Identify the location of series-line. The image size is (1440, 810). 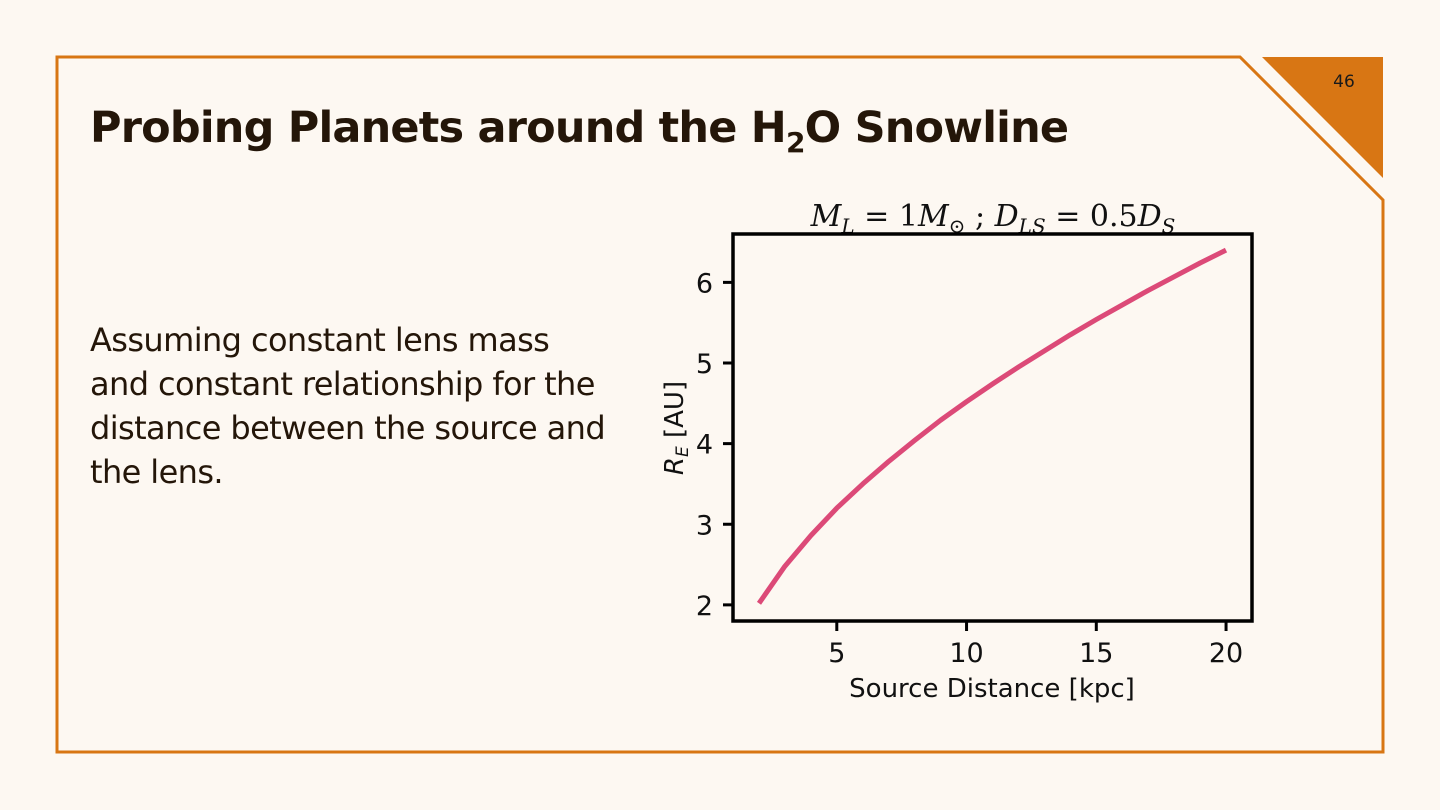
(992, 426).